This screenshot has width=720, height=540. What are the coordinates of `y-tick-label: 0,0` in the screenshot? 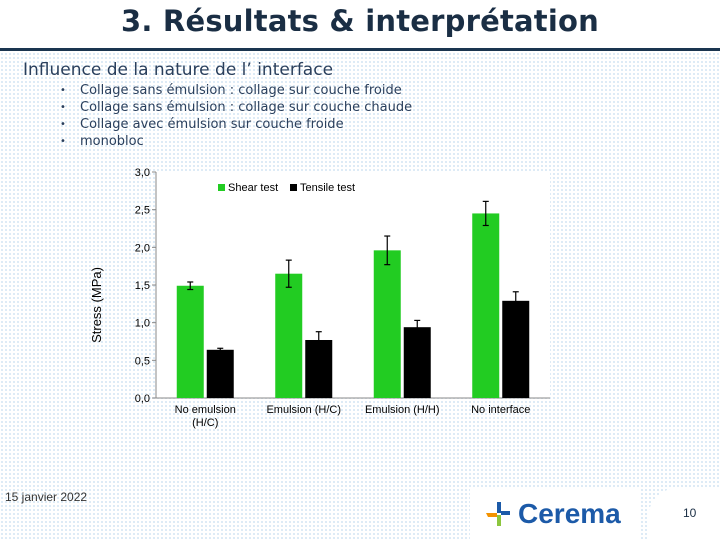 It's located at (142, 399).